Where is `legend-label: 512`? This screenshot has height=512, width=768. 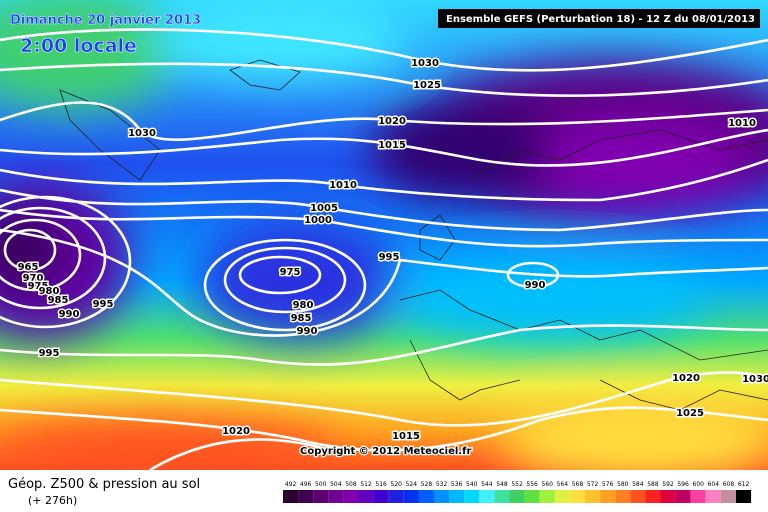 legend-label: 512 is located at coordinates (366, 484).